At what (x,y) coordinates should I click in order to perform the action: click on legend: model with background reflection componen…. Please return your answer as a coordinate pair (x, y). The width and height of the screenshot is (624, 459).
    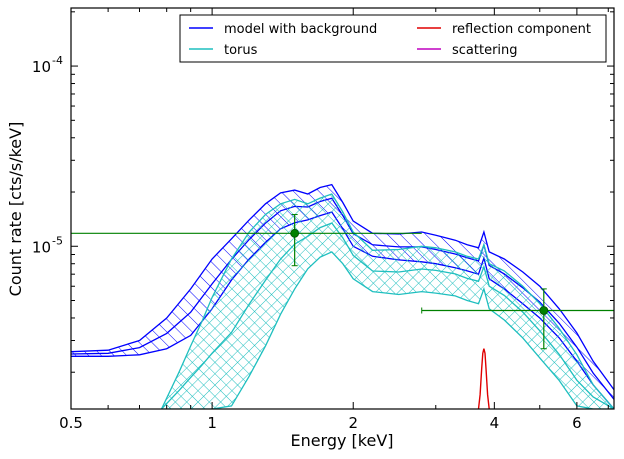
    Looking at the image, I should click on (393, 38).